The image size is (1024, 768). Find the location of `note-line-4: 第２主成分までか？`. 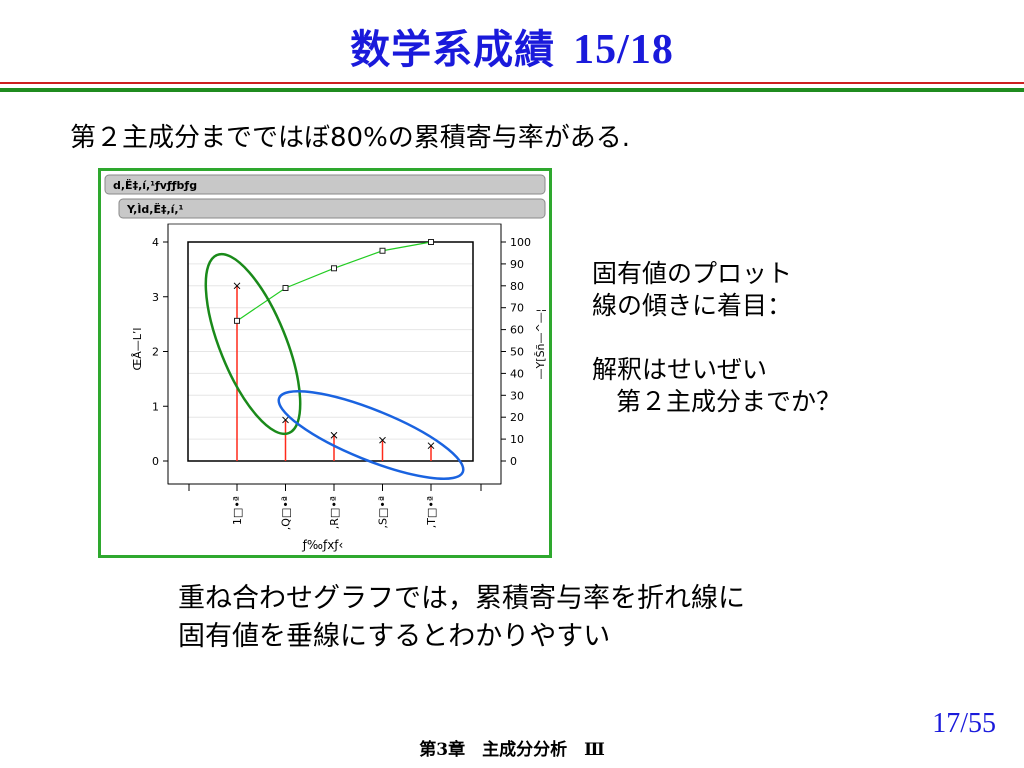

note-line-4: 第２主成分までか？ is located at coordinates (729, 401).